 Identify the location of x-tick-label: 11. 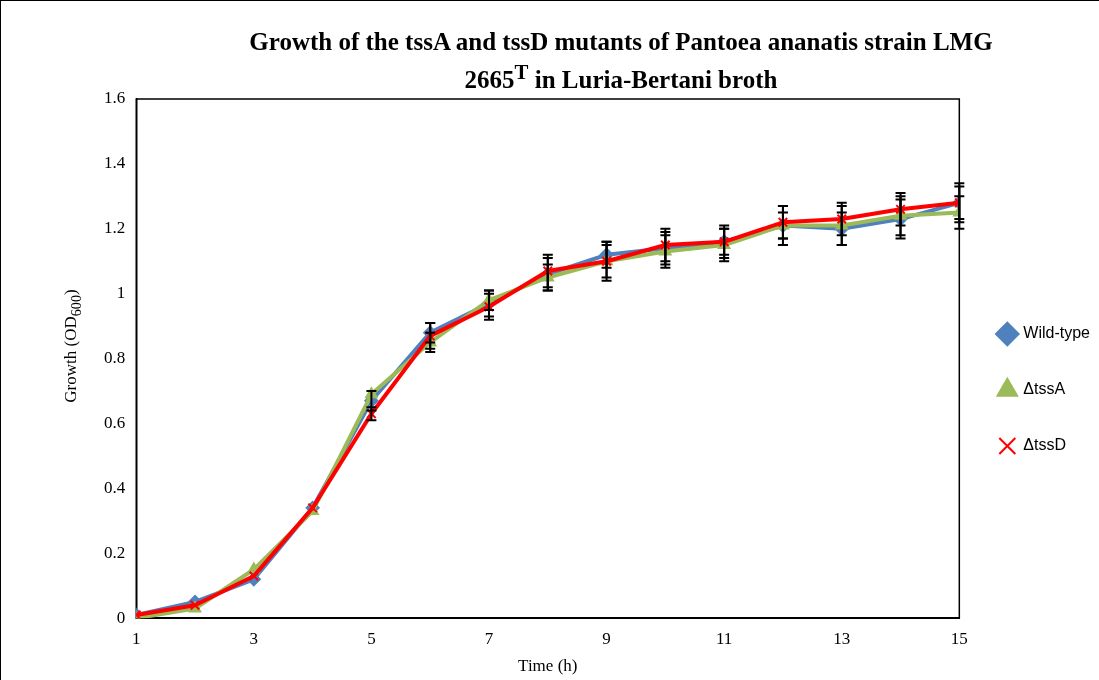
(724, 638).